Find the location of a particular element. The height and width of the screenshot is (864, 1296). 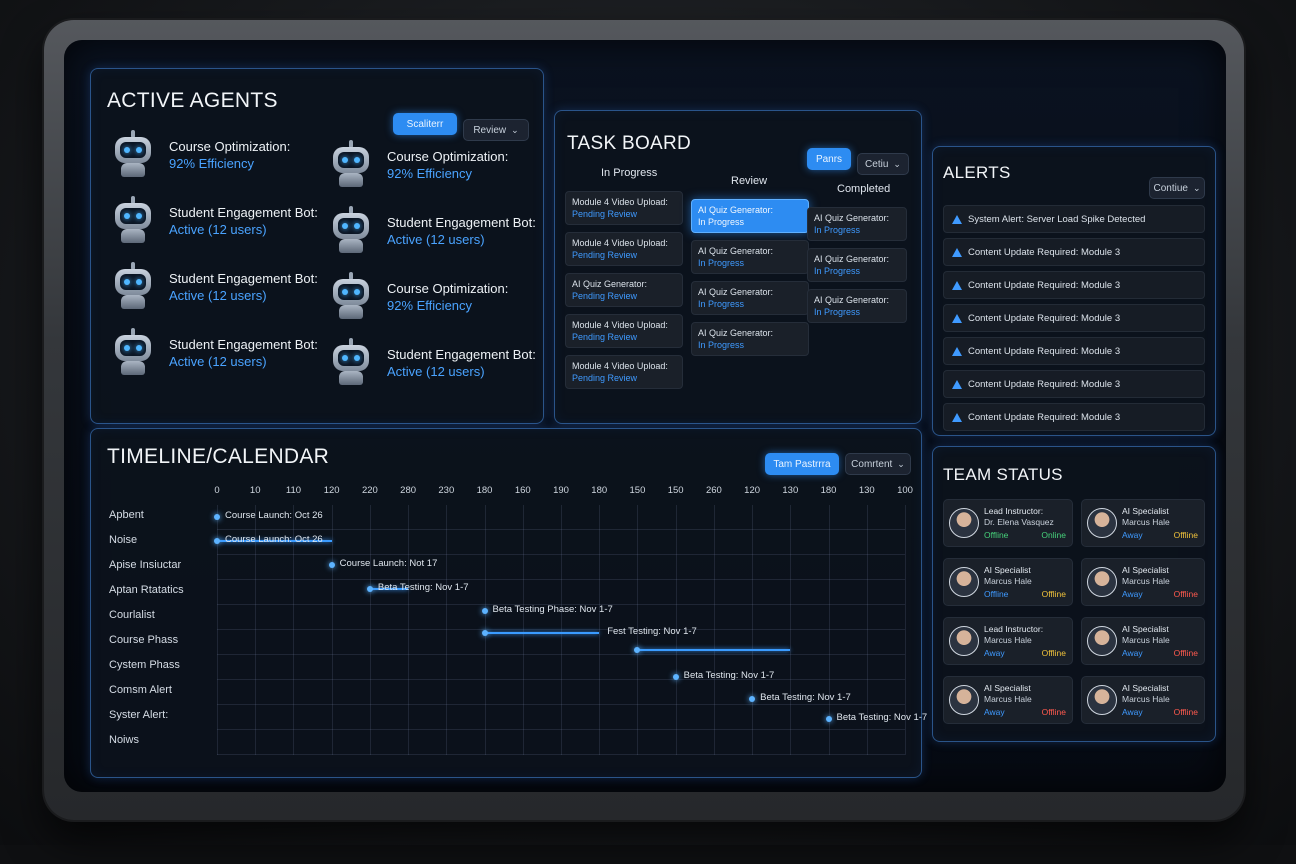

chevron-down-icon: ⌄ is located at coordinates (901, 463).